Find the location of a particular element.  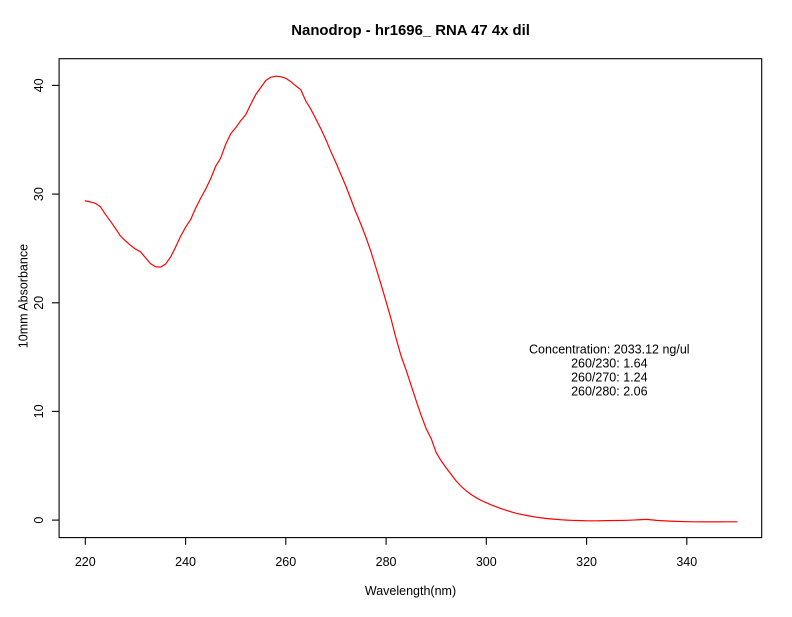

svg-text: 260 is located at coordinates (285, 562).